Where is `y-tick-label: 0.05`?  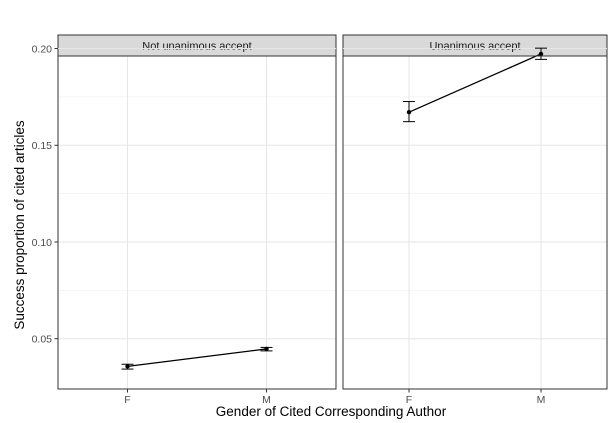 y-tick-label: 0.05 is located at coordinates (42, 340).